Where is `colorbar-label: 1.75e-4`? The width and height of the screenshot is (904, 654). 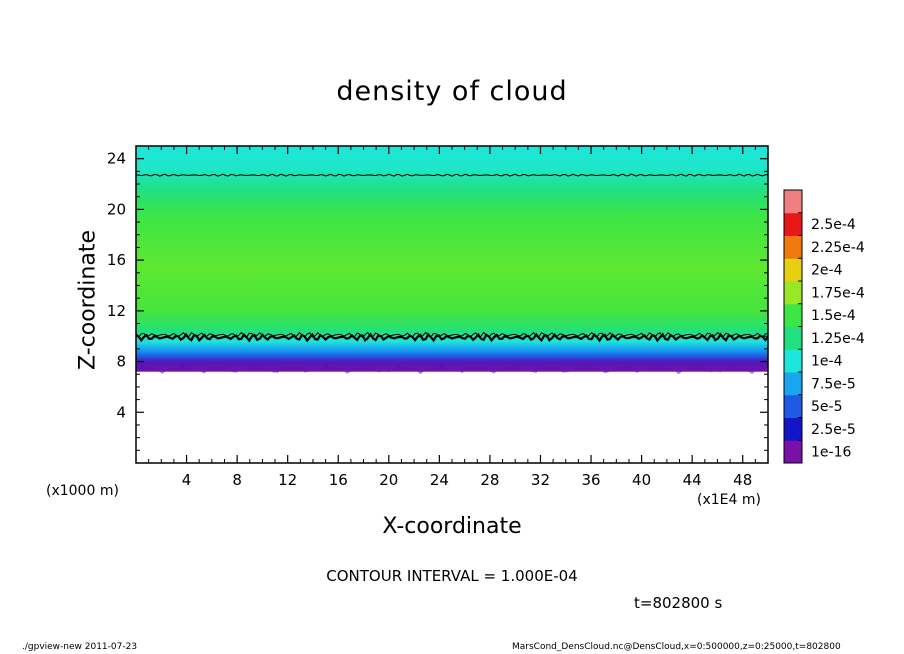
colorbar-label: 1.75e-4 is located at coordinates (838, 293).